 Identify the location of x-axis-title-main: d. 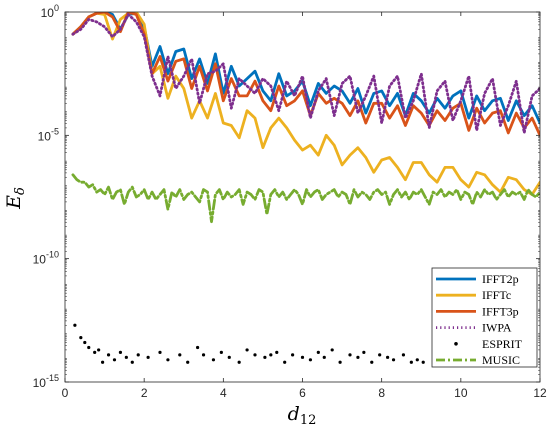
(294, 414).